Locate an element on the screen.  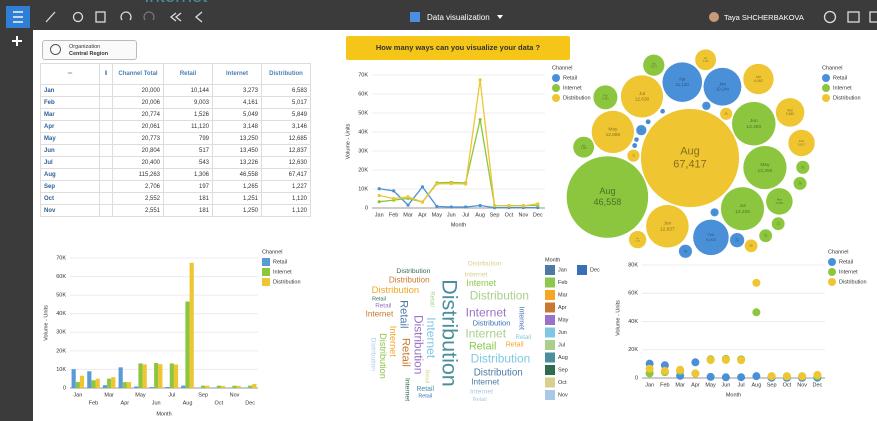
user-name: Taya SHCHERBAKOVA is located at coordinates (764, 17).